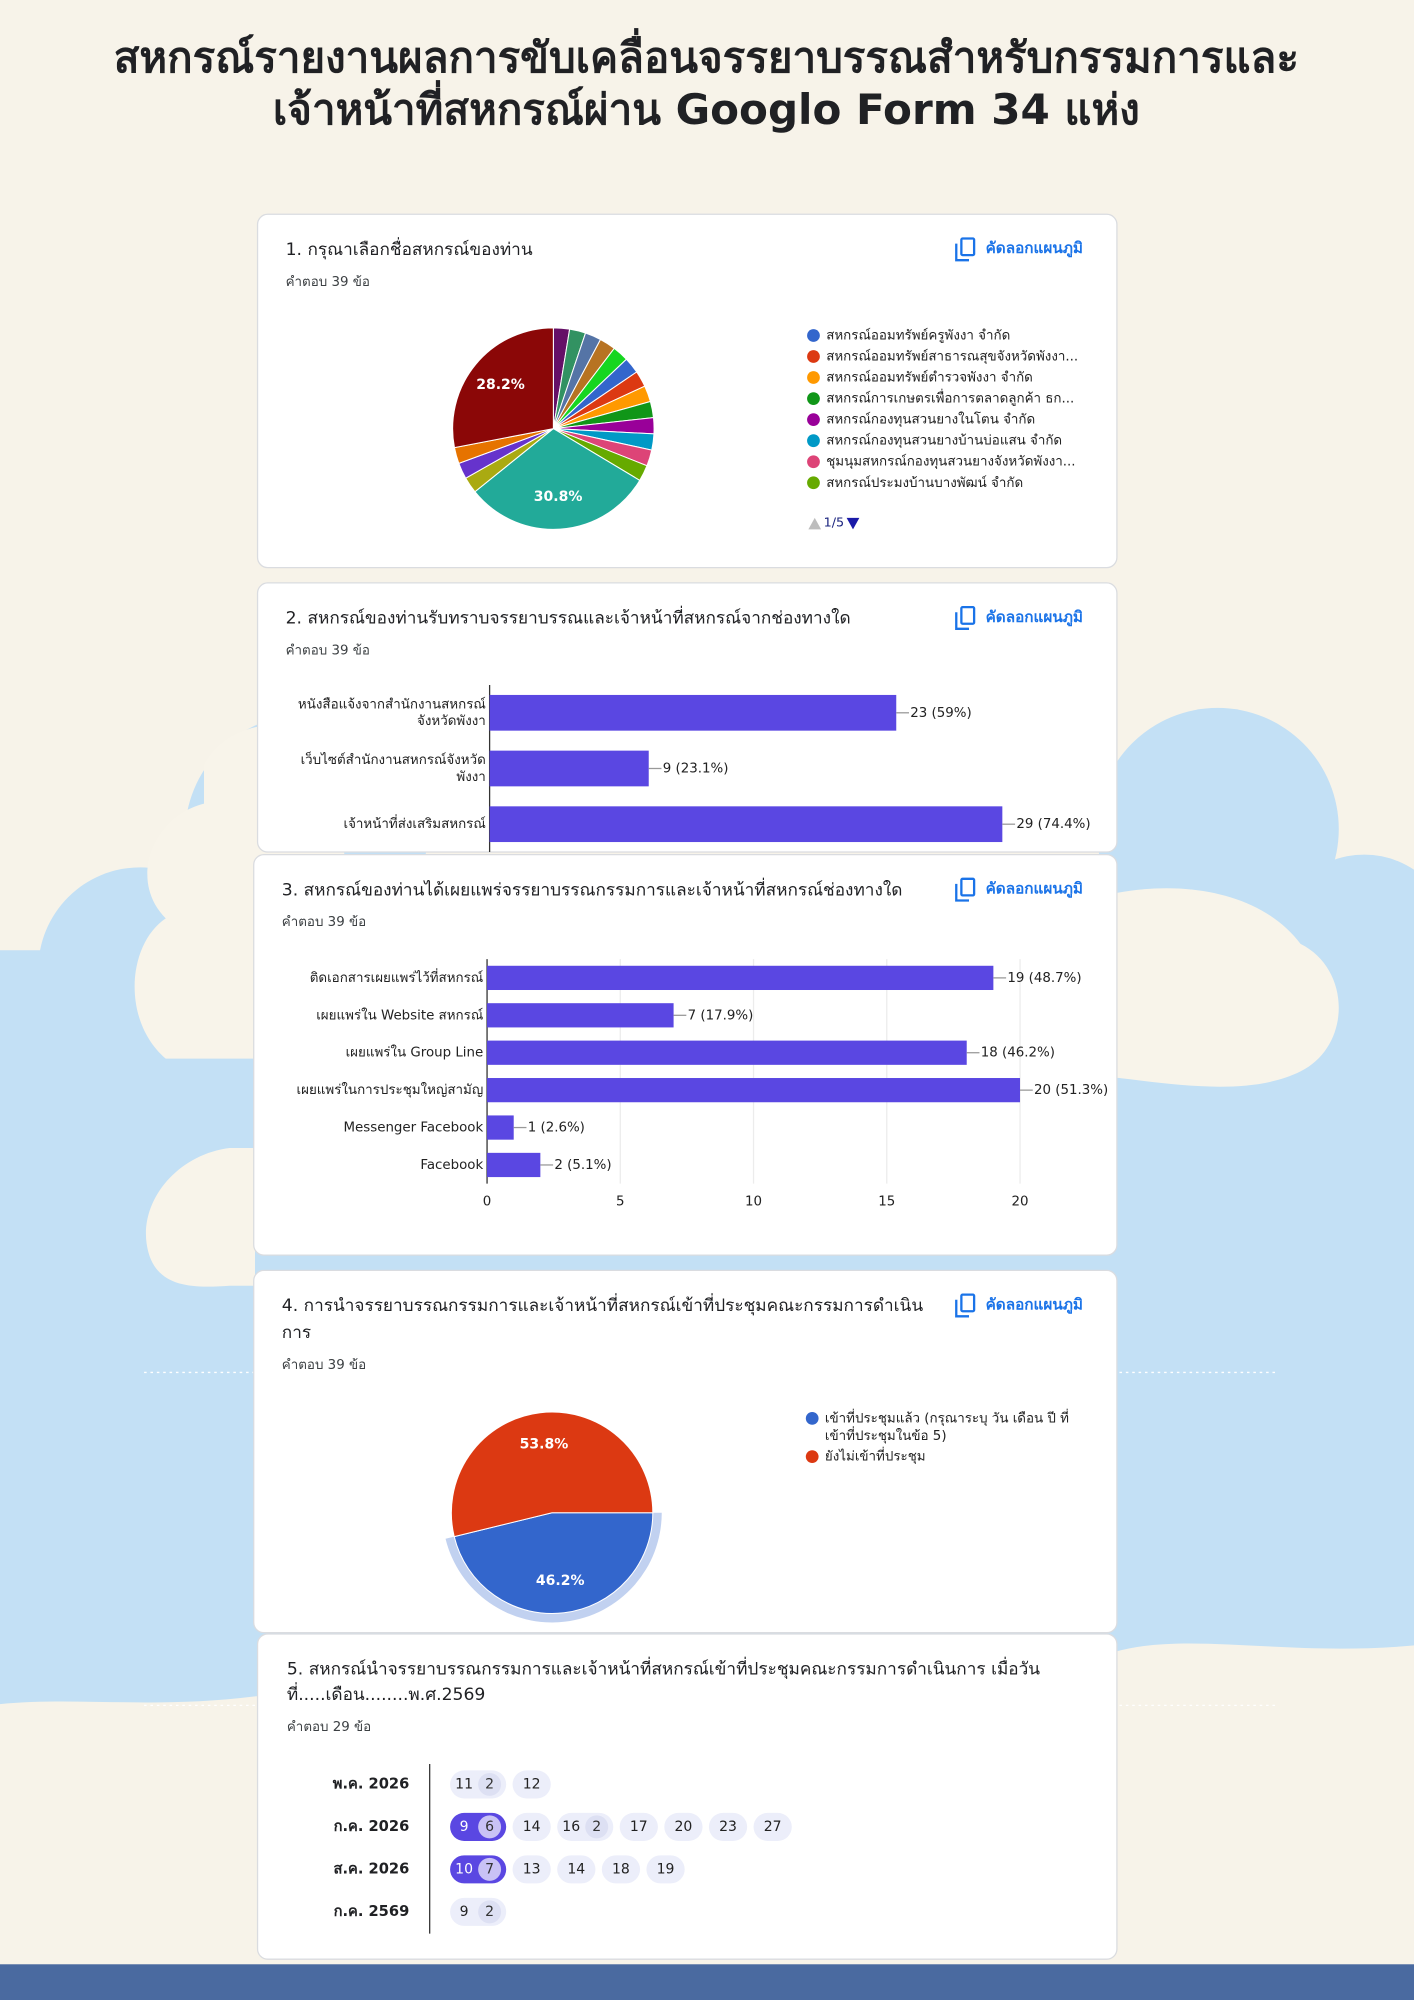 This screenshot has height=2000, width=1414. I want to click on x-tick-label: 20, so click(1020, 1202).